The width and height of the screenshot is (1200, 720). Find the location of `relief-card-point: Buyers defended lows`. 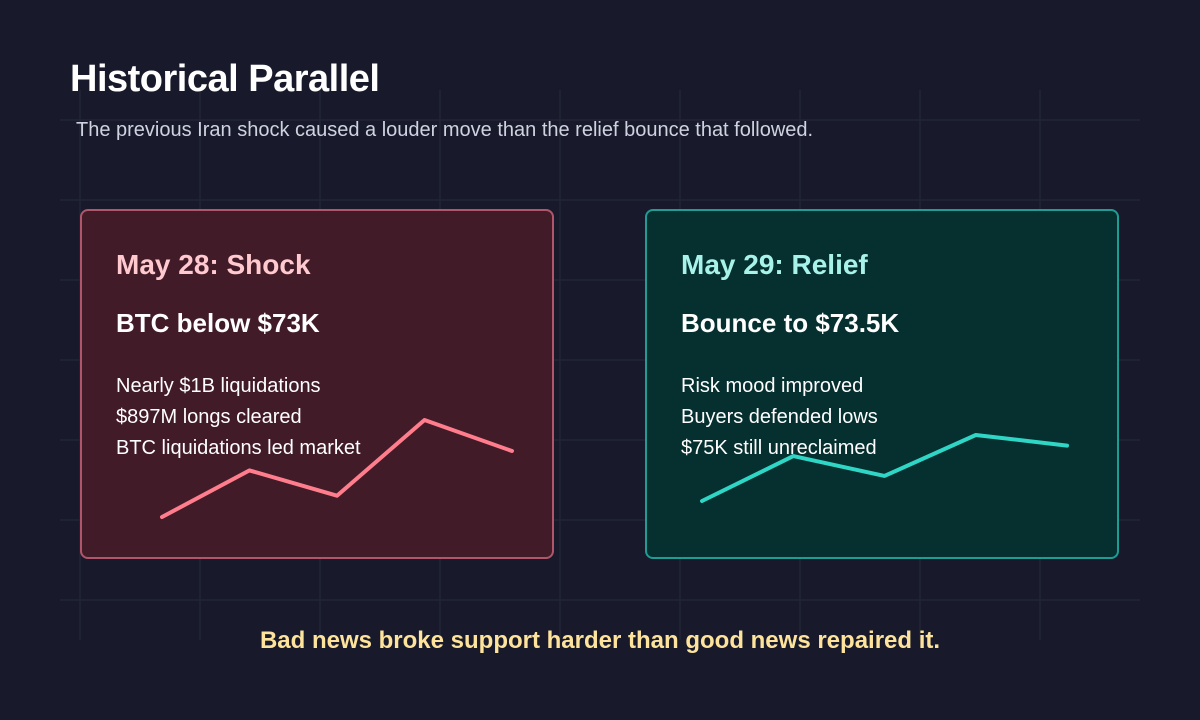

relief-card-point: Buyers defended lows is located at coordinates (779, 417).